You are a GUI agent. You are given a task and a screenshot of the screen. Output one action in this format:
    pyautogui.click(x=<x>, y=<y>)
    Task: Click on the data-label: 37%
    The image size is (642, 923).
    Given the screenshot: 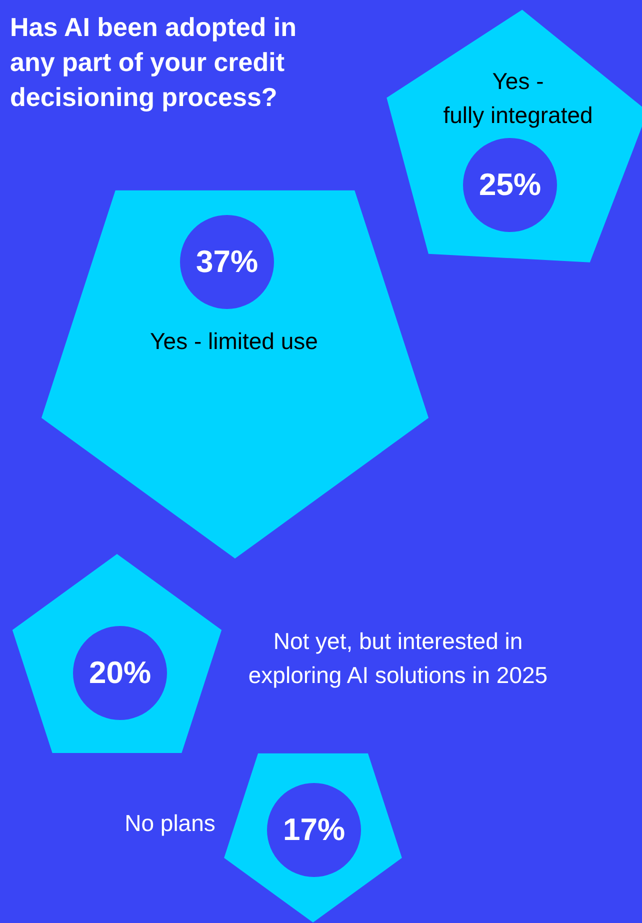 What is the action you would take?
    pyautogui.click(x=227, y=262)
    